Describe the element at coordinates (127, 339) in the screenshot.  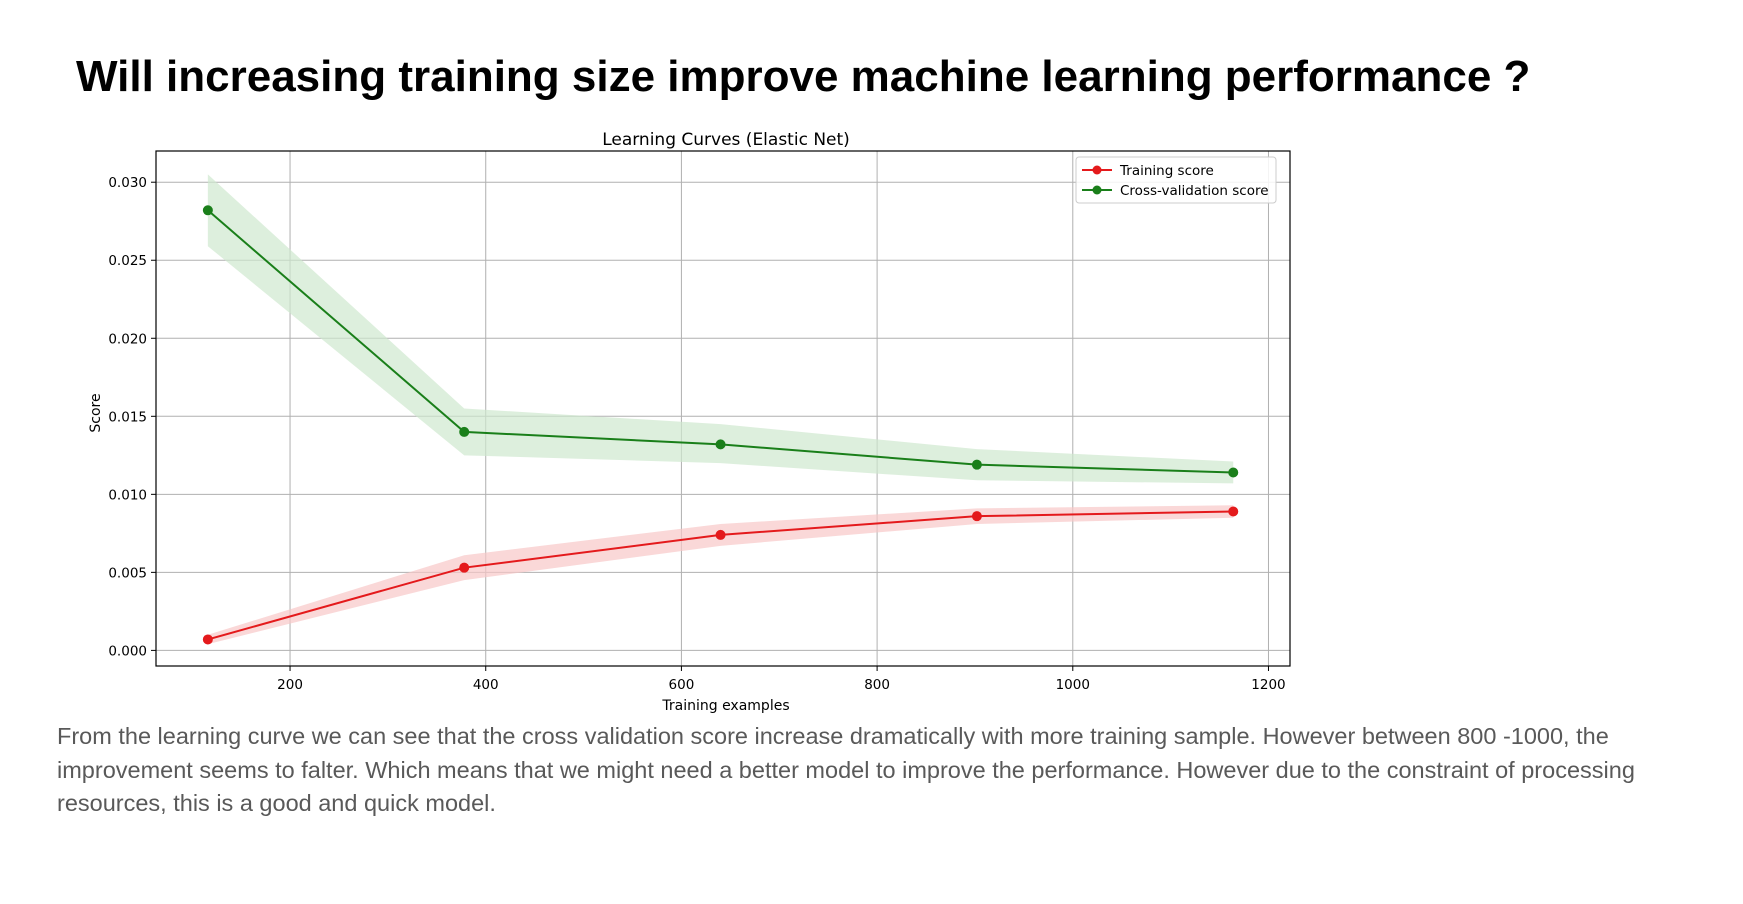
I see `y-tick-label: 0.020` at that location.